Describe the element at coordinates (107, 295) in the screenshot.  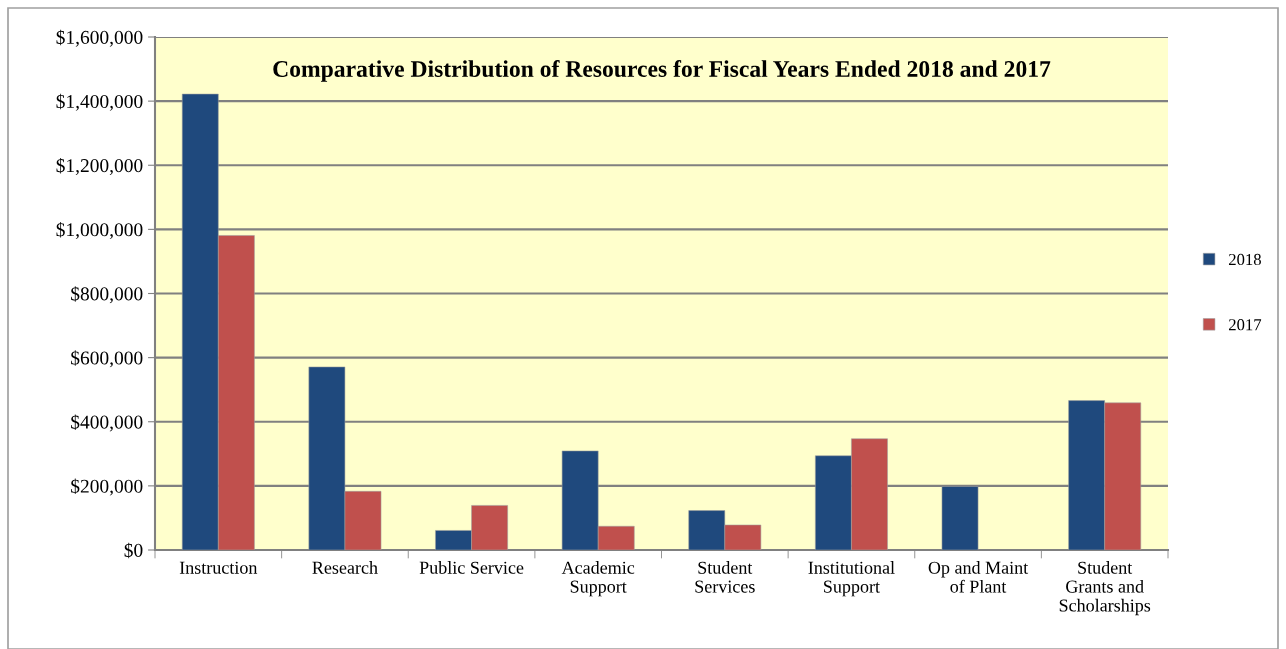
I see `y-tick-label: $800,000` at that location.